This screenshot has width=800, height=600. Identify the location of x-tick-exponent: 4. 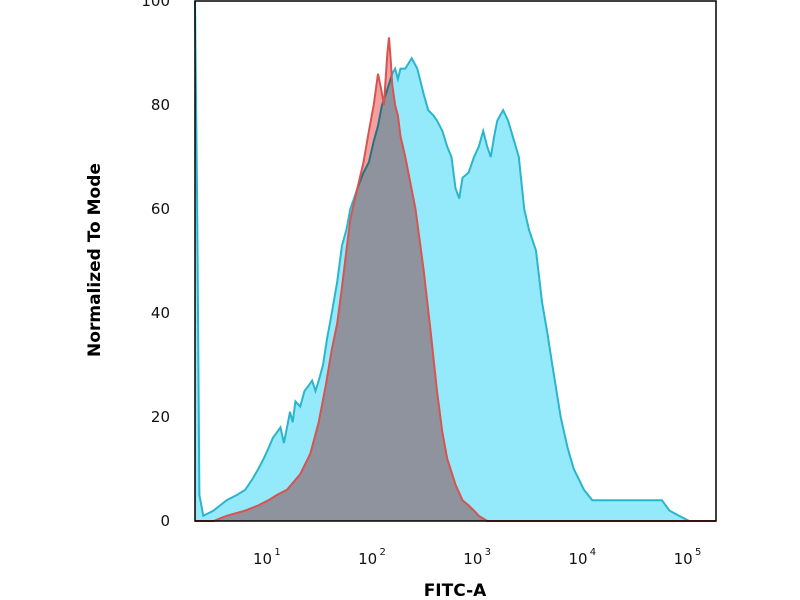
(593, 552).